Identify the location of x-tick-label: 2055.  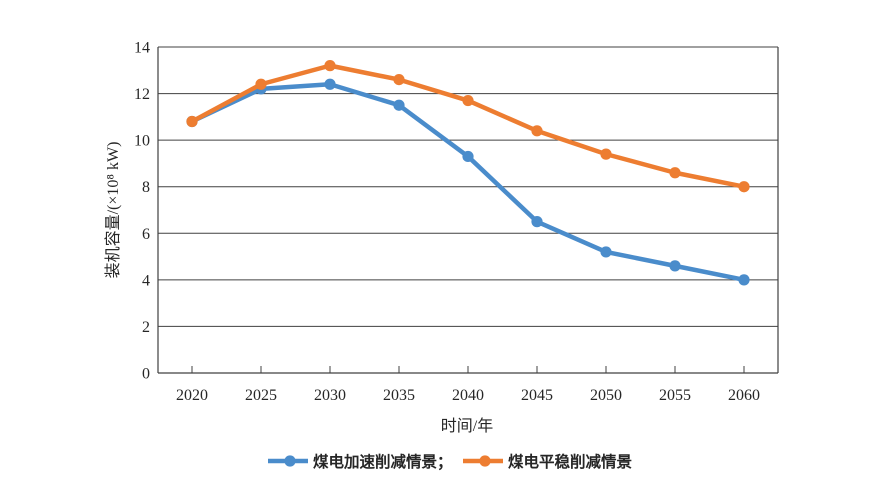
(675, 395).